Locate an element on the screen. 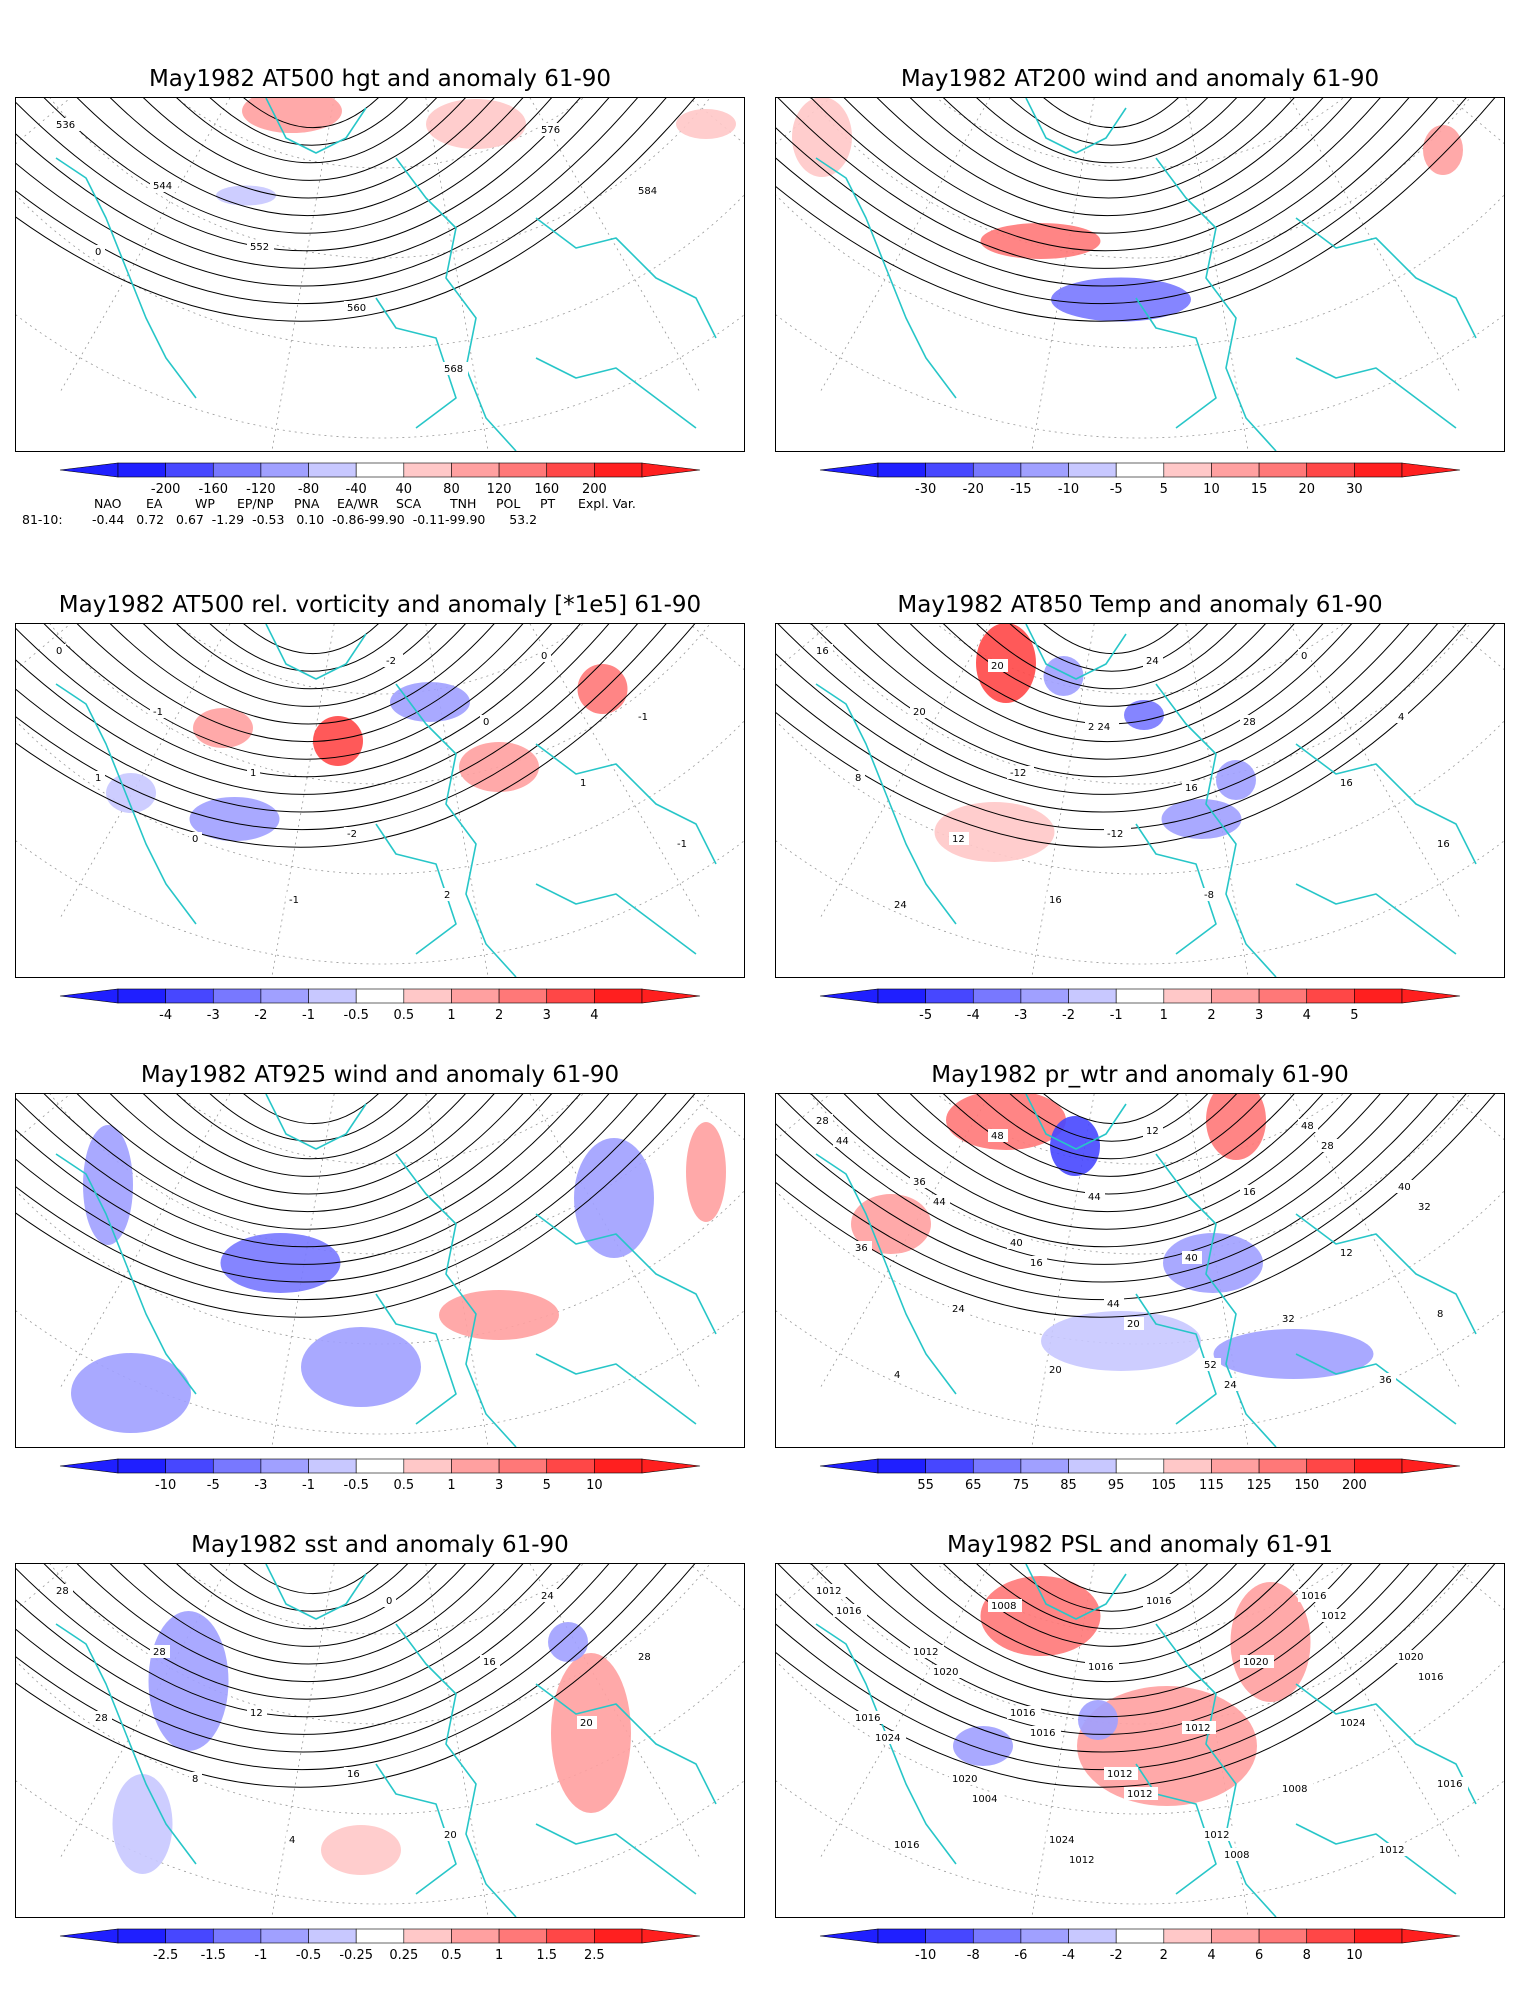 This screenshot has height=2000, width=1520. values-label: 81-10: is located at coordinates (42, 519).